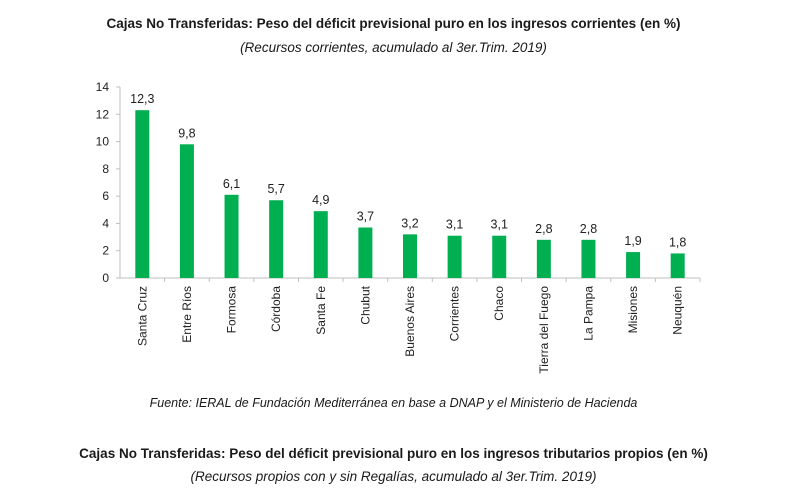  Describe the element at coordinates (186, 133) in the screenshot. I see `bar-value-label: 9,8` at that location.